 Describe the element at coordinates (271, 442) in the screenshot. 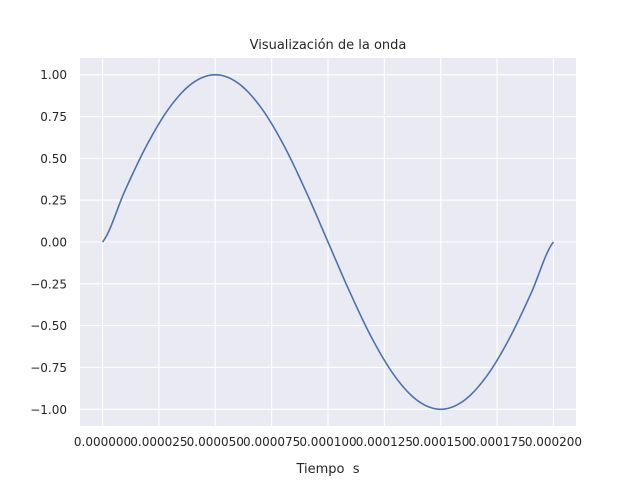

I see `x-tick-label: 0.000075` at that location.